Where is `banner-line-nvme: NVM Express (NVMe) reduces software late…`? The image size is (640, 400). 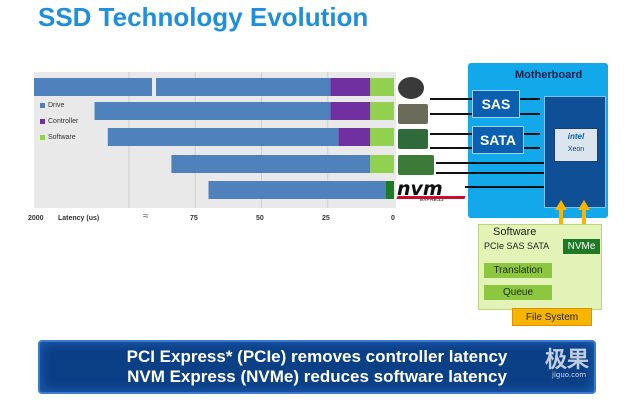
banner-line-nvme: NVM Express (NVMe) reduces software late… is located at coordinates (317, 376).